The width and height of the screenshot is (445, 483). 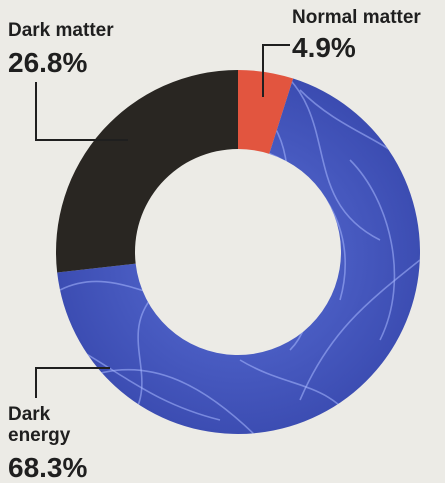 I want to click on label-normal-matter: Normal matter, so click(x=356, y=17).